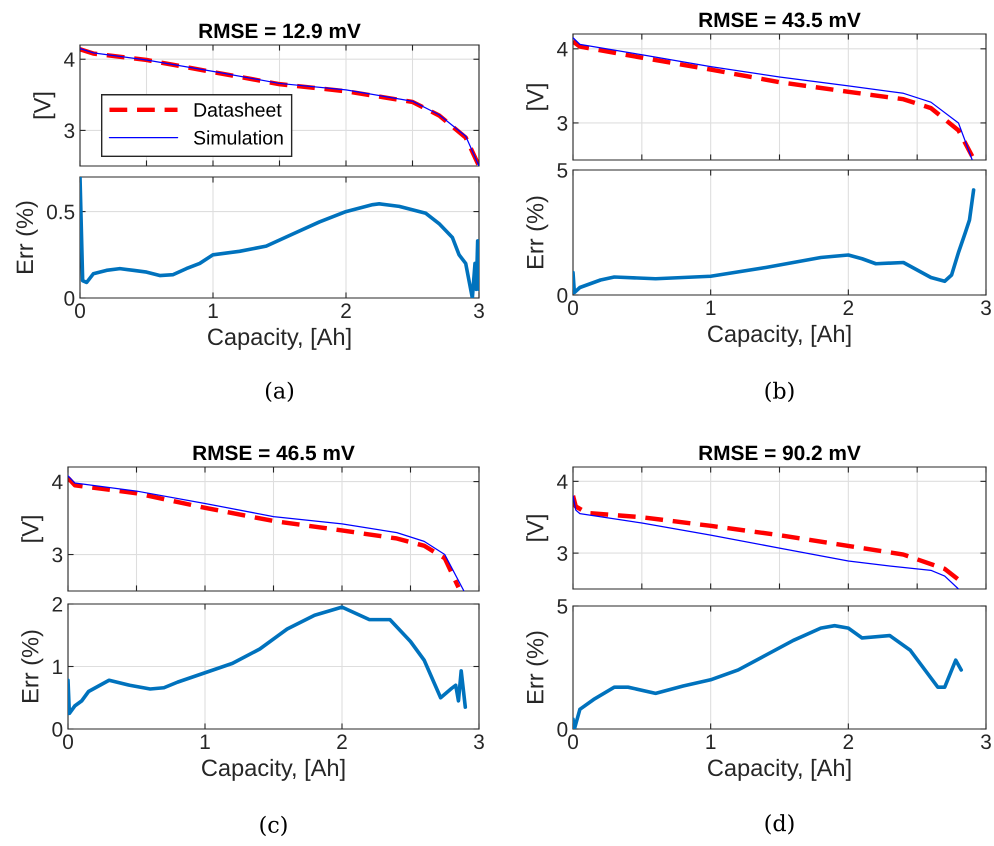  I want to click on text: (a), so click(280, 392).